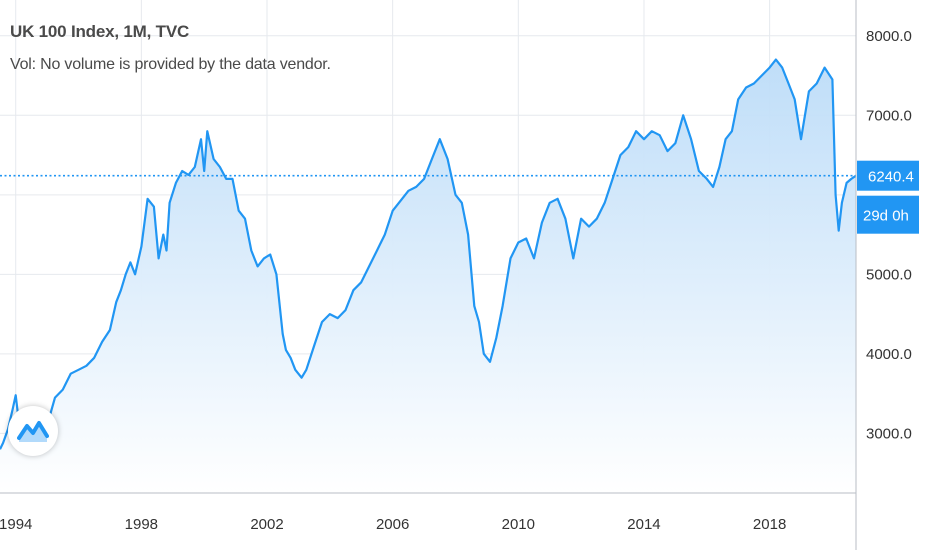 The height and width of the screenshot is (555, 932). I want to click on time-axis: 1994 1998 2002 2006 2010 2014 2018, so click(393, 524).